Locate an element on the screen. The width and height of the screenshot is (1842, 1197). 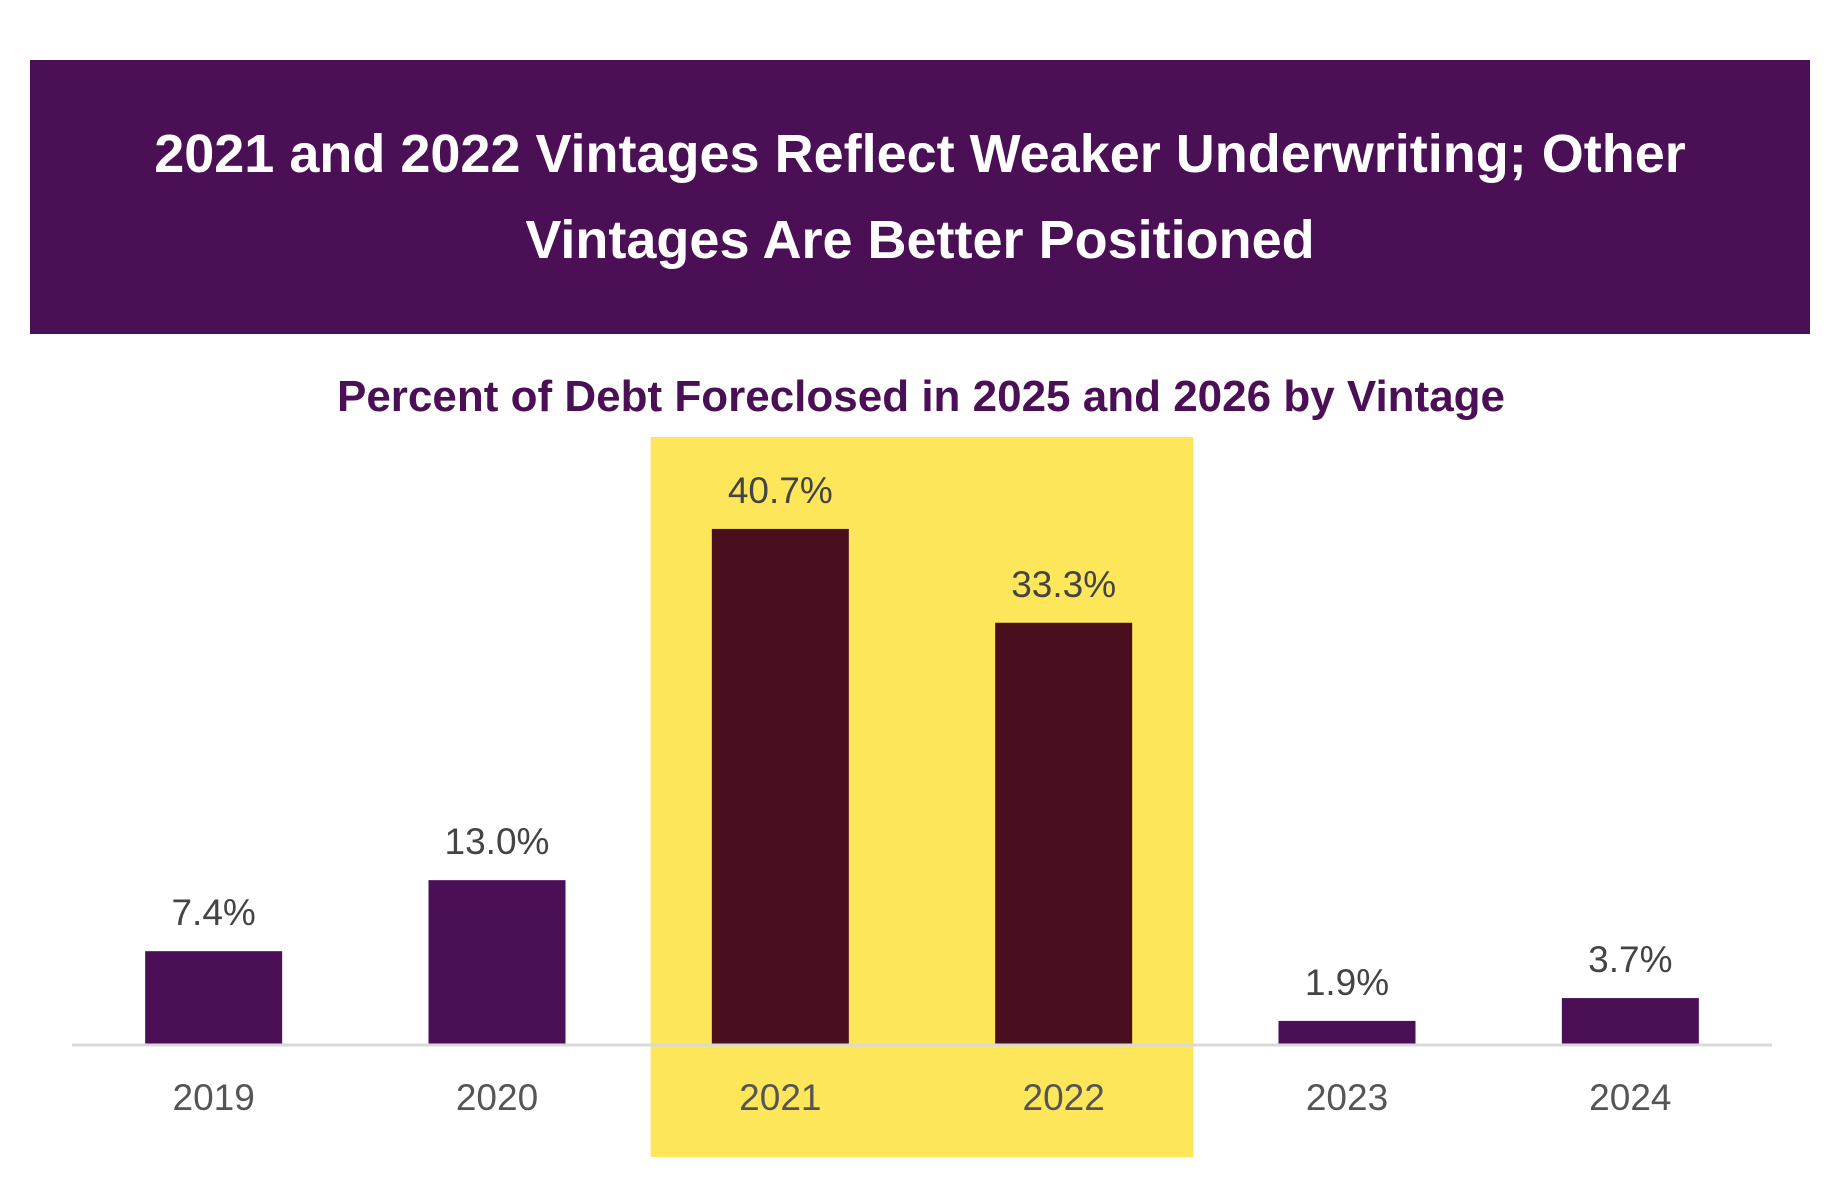
data-label-2021: 40.7% is located at coordinates (780, 490).